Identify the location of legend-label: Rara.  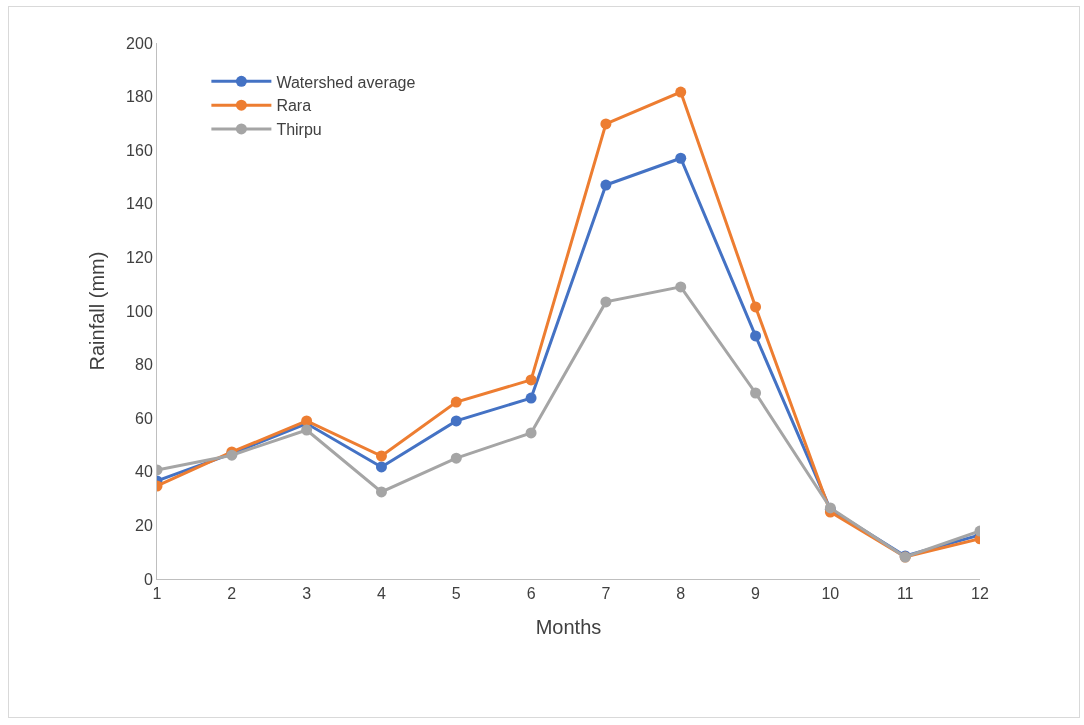
(294, 106).